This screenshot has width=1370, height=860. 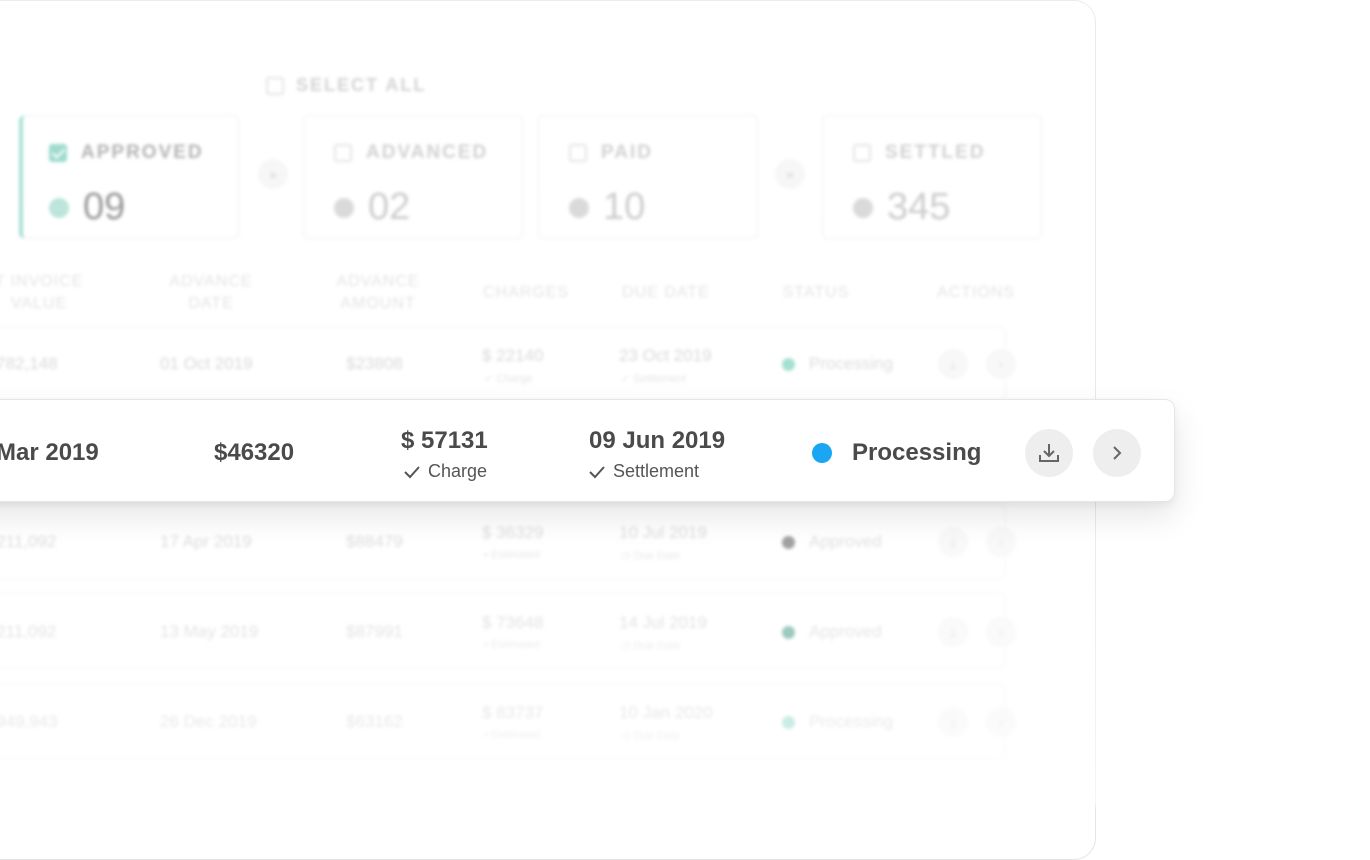 What do you see at coordinates (29, 363) in the screenshot?
I see `invoice-value: 4,782,148` at bounding box center [29, 363].